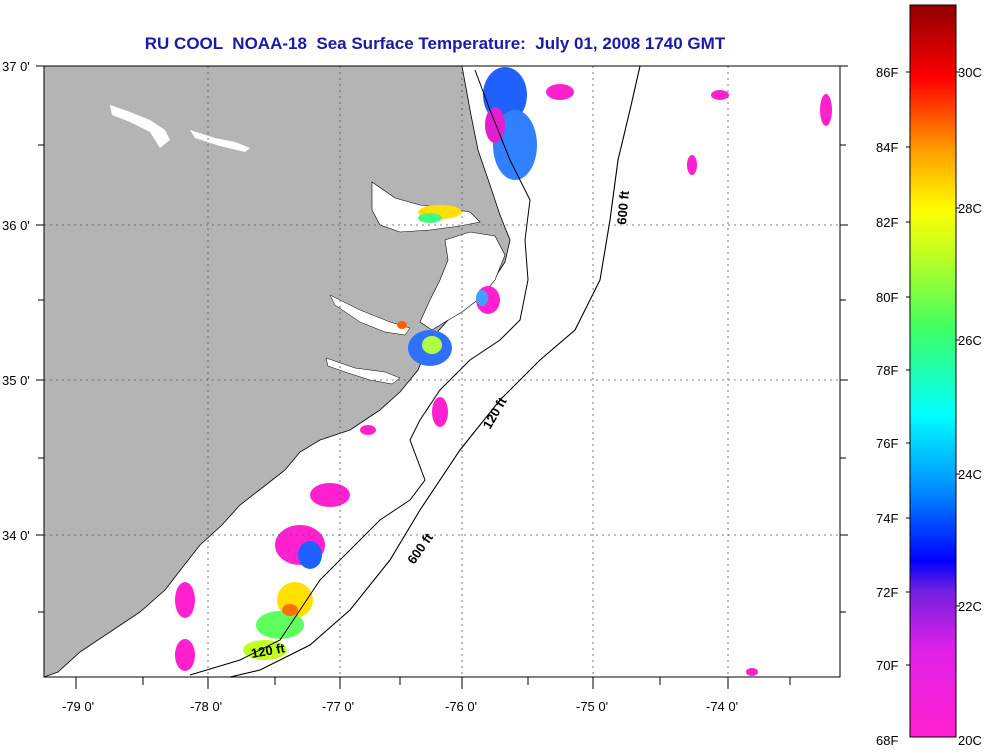 This screenshot has height=754, width=992. I want to click on colorbar-f-label: 70F, so click(887, 665).